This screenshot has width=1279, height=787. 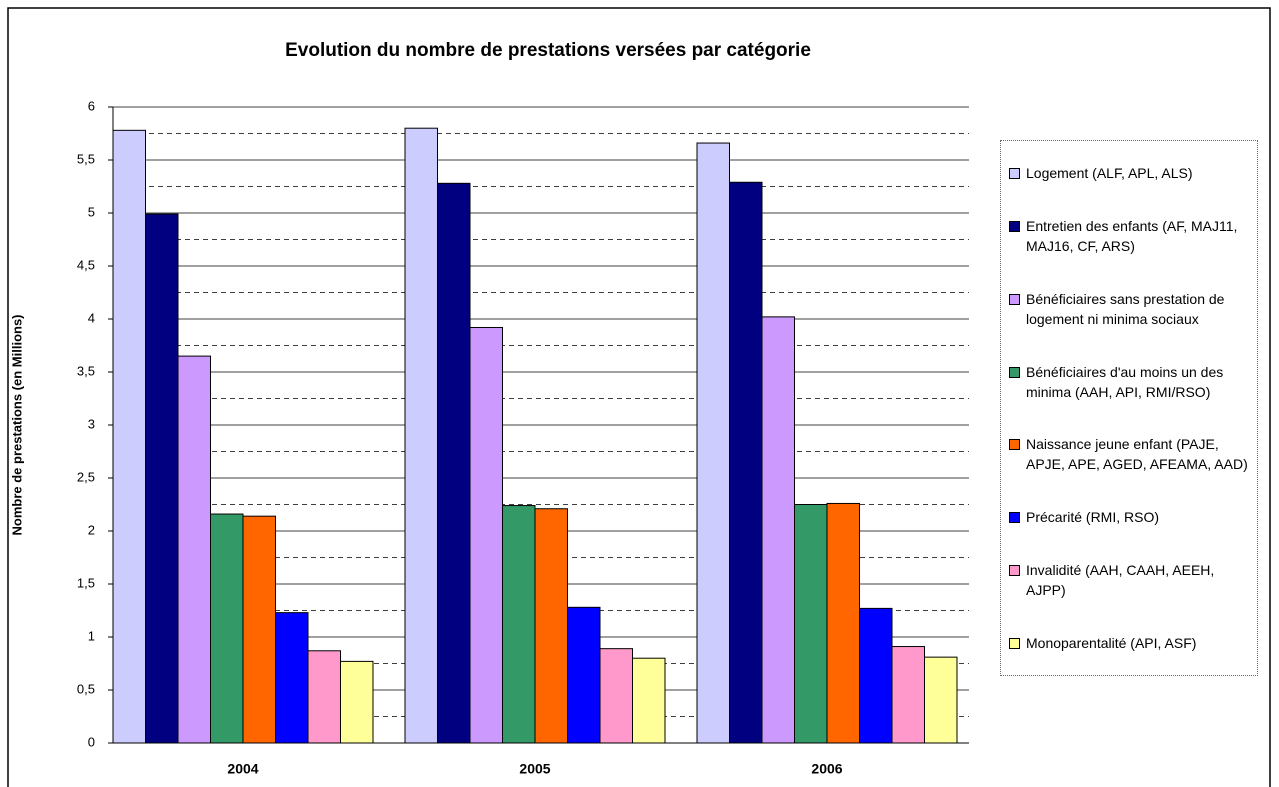 I want to click on y-tick-label: 0,5, so click(x=86, y=688).